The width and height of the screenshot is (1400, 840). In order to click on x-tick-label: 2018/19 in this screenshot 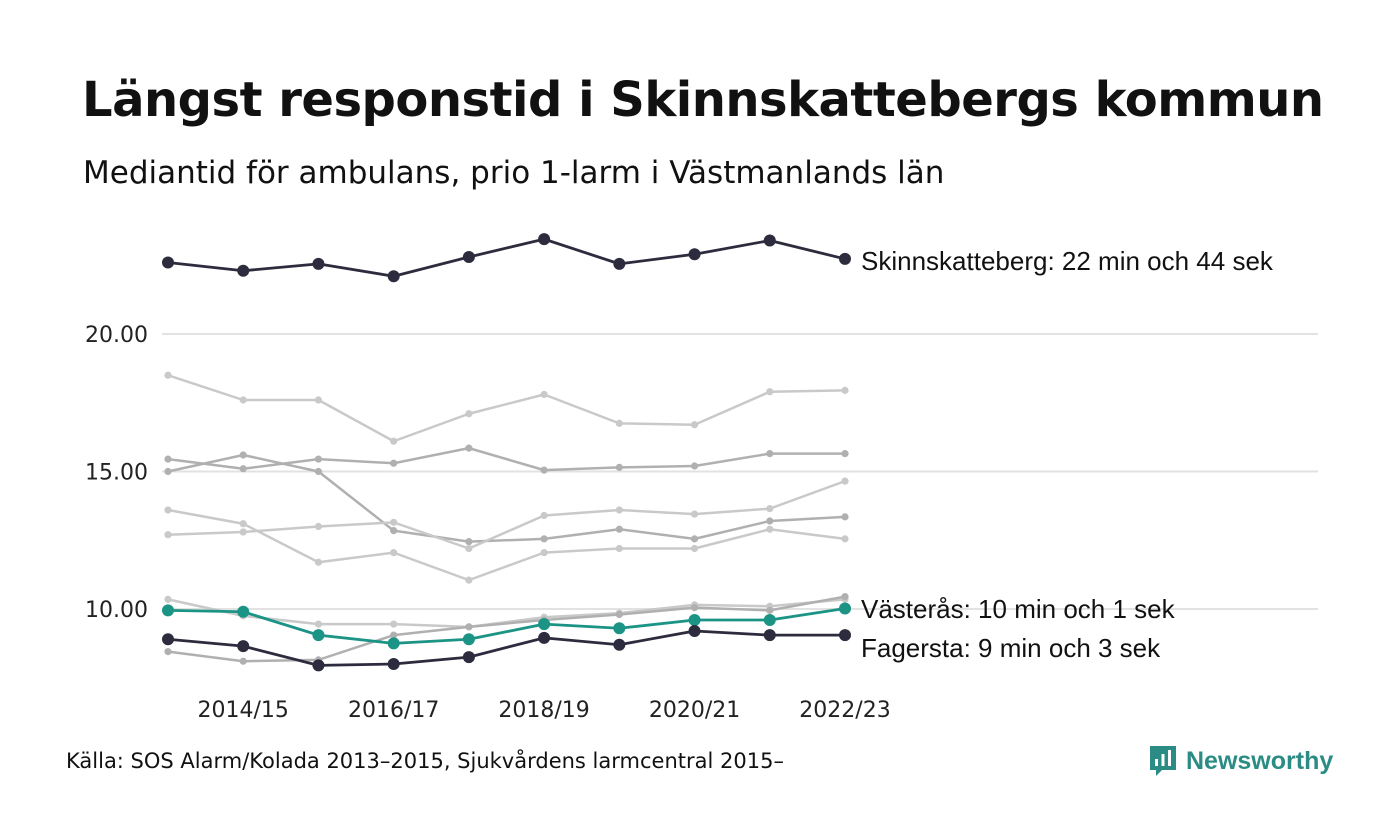, I will do `click(543, 710)`.